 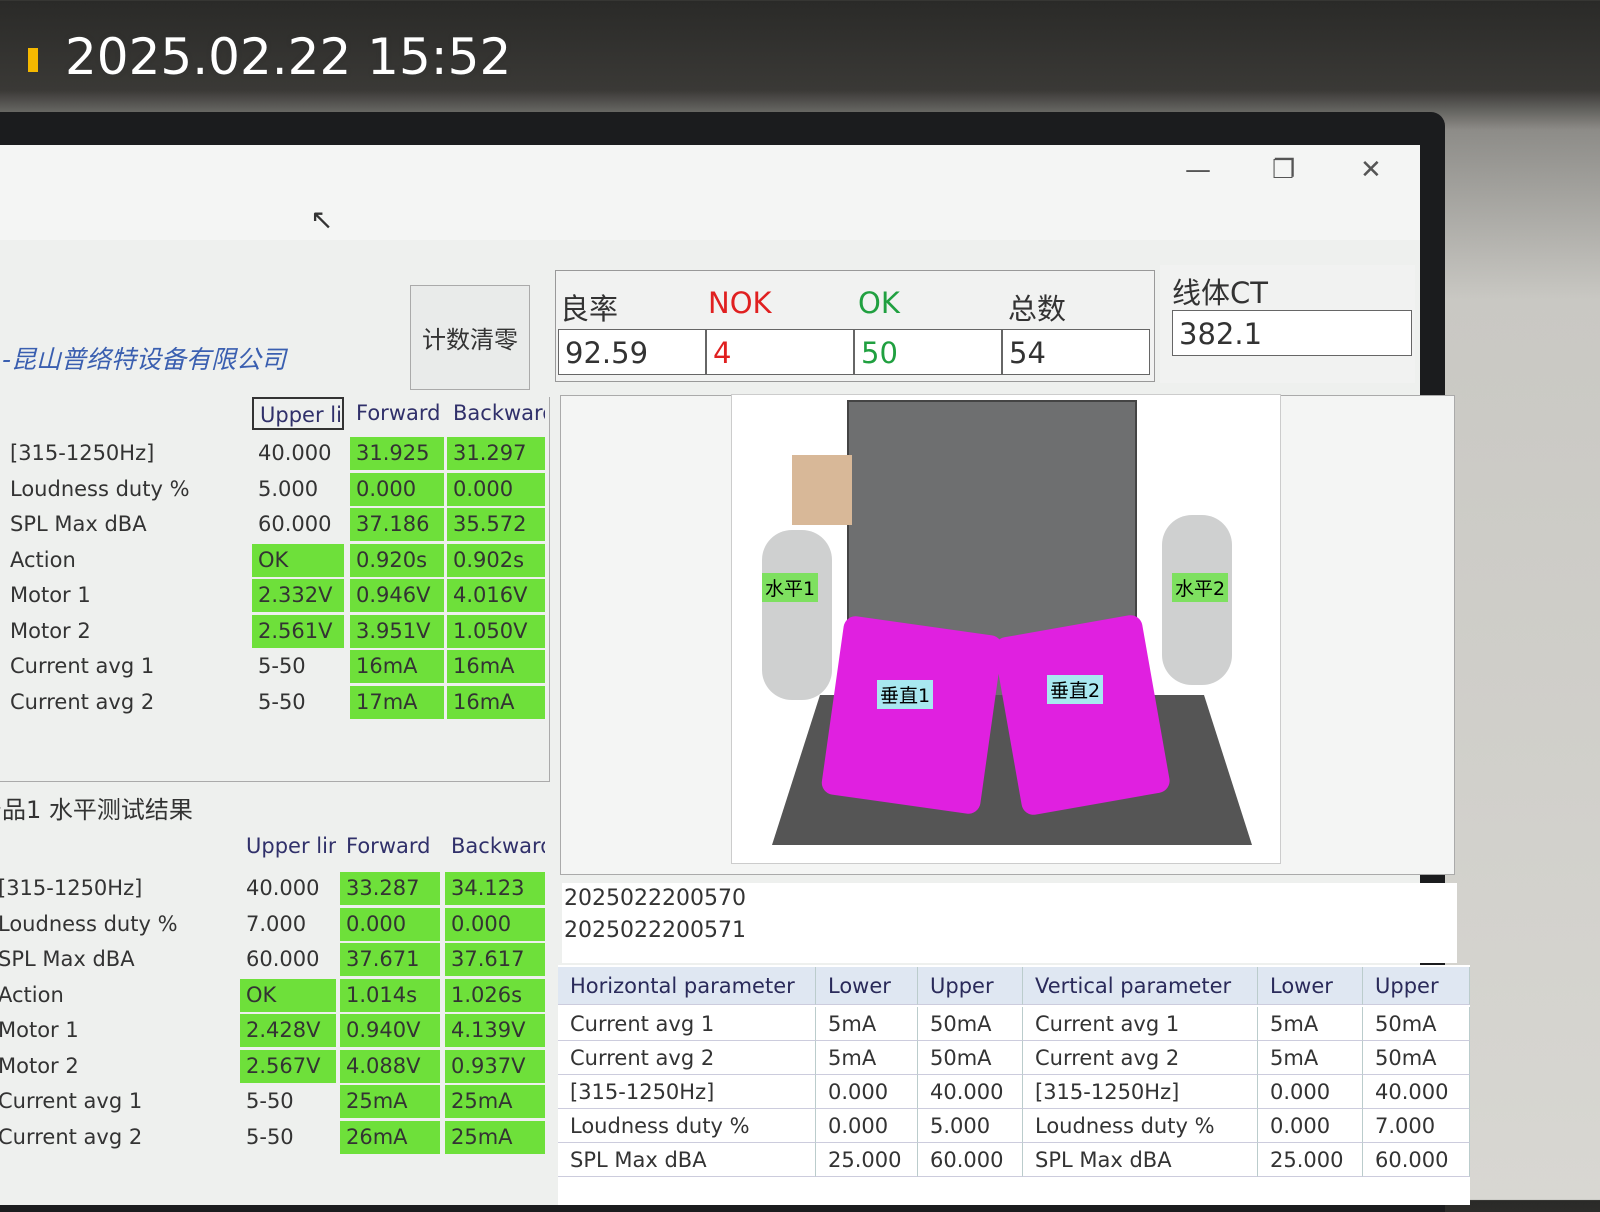 What do you see at coordinates (50, 630) in the screenshot?
I see `table-cell: Motor 2` at bounding box center [50, 630].